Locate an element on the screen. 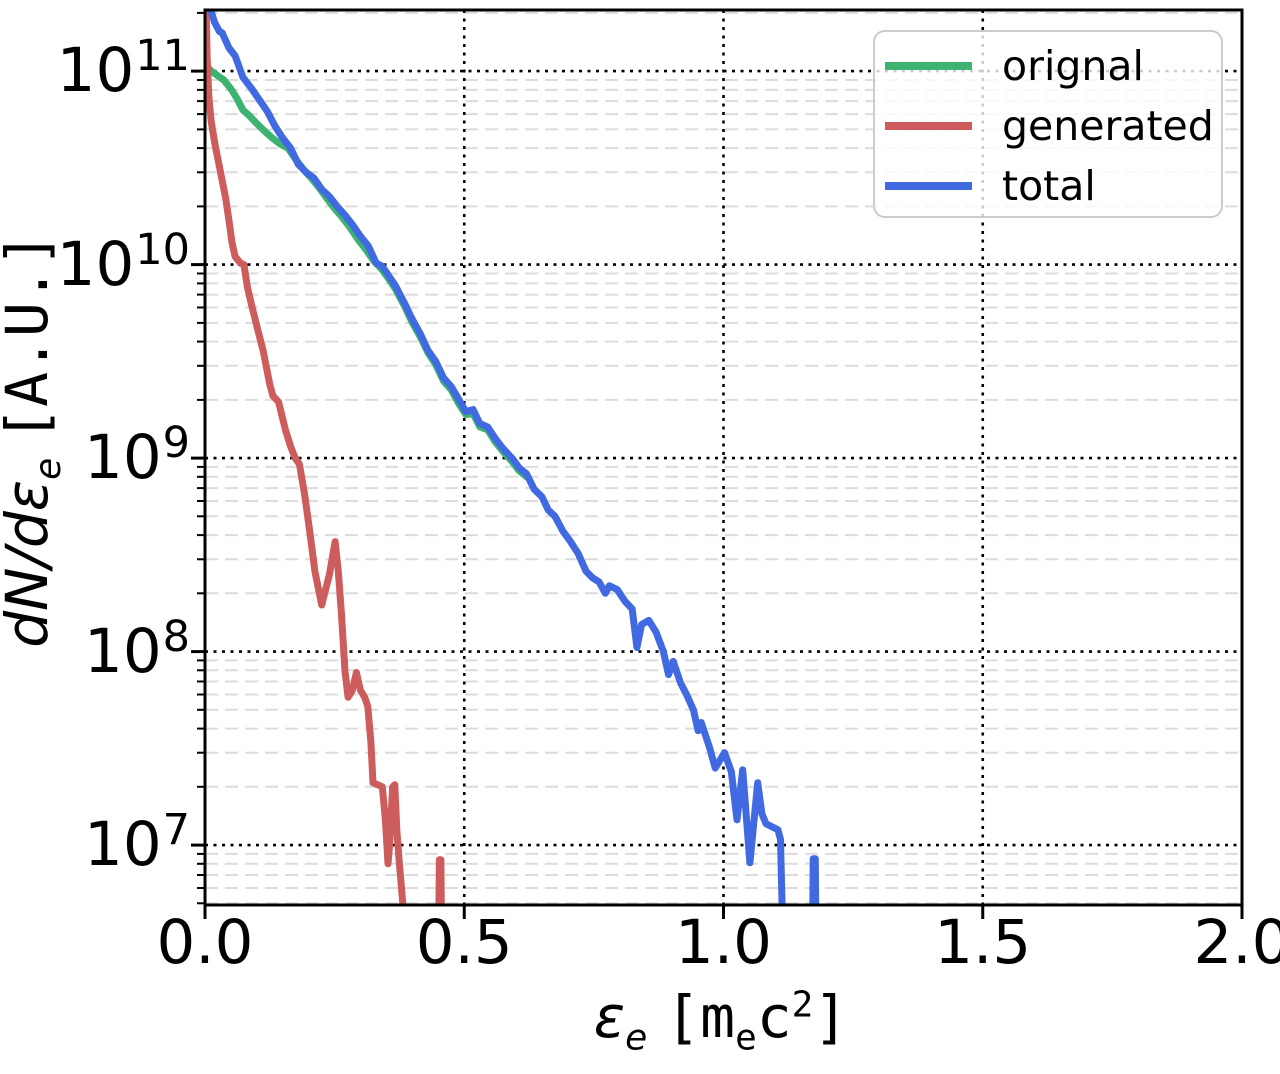  legend-label: total is located at coordinates (1049, 186).